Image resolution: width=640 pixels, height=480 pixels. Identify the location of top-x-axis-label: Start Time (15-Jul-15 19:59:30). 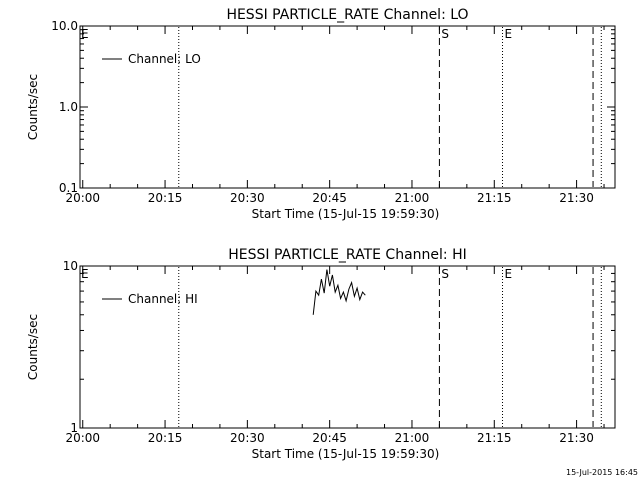
(346, 214).